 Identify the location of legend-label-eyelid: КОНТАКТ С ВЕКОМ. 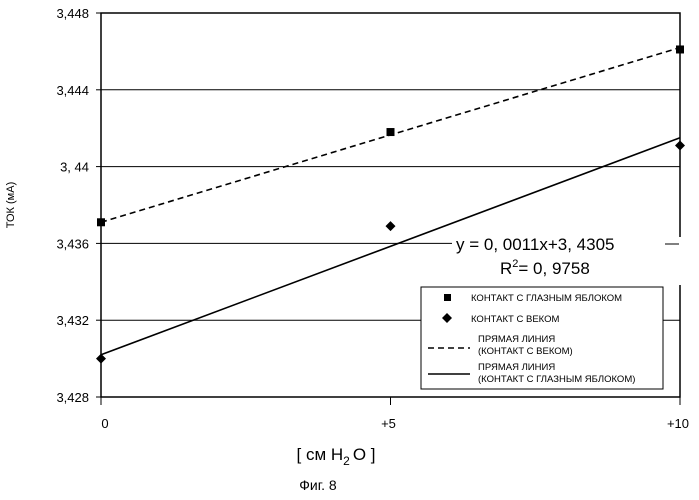
(515, 319).